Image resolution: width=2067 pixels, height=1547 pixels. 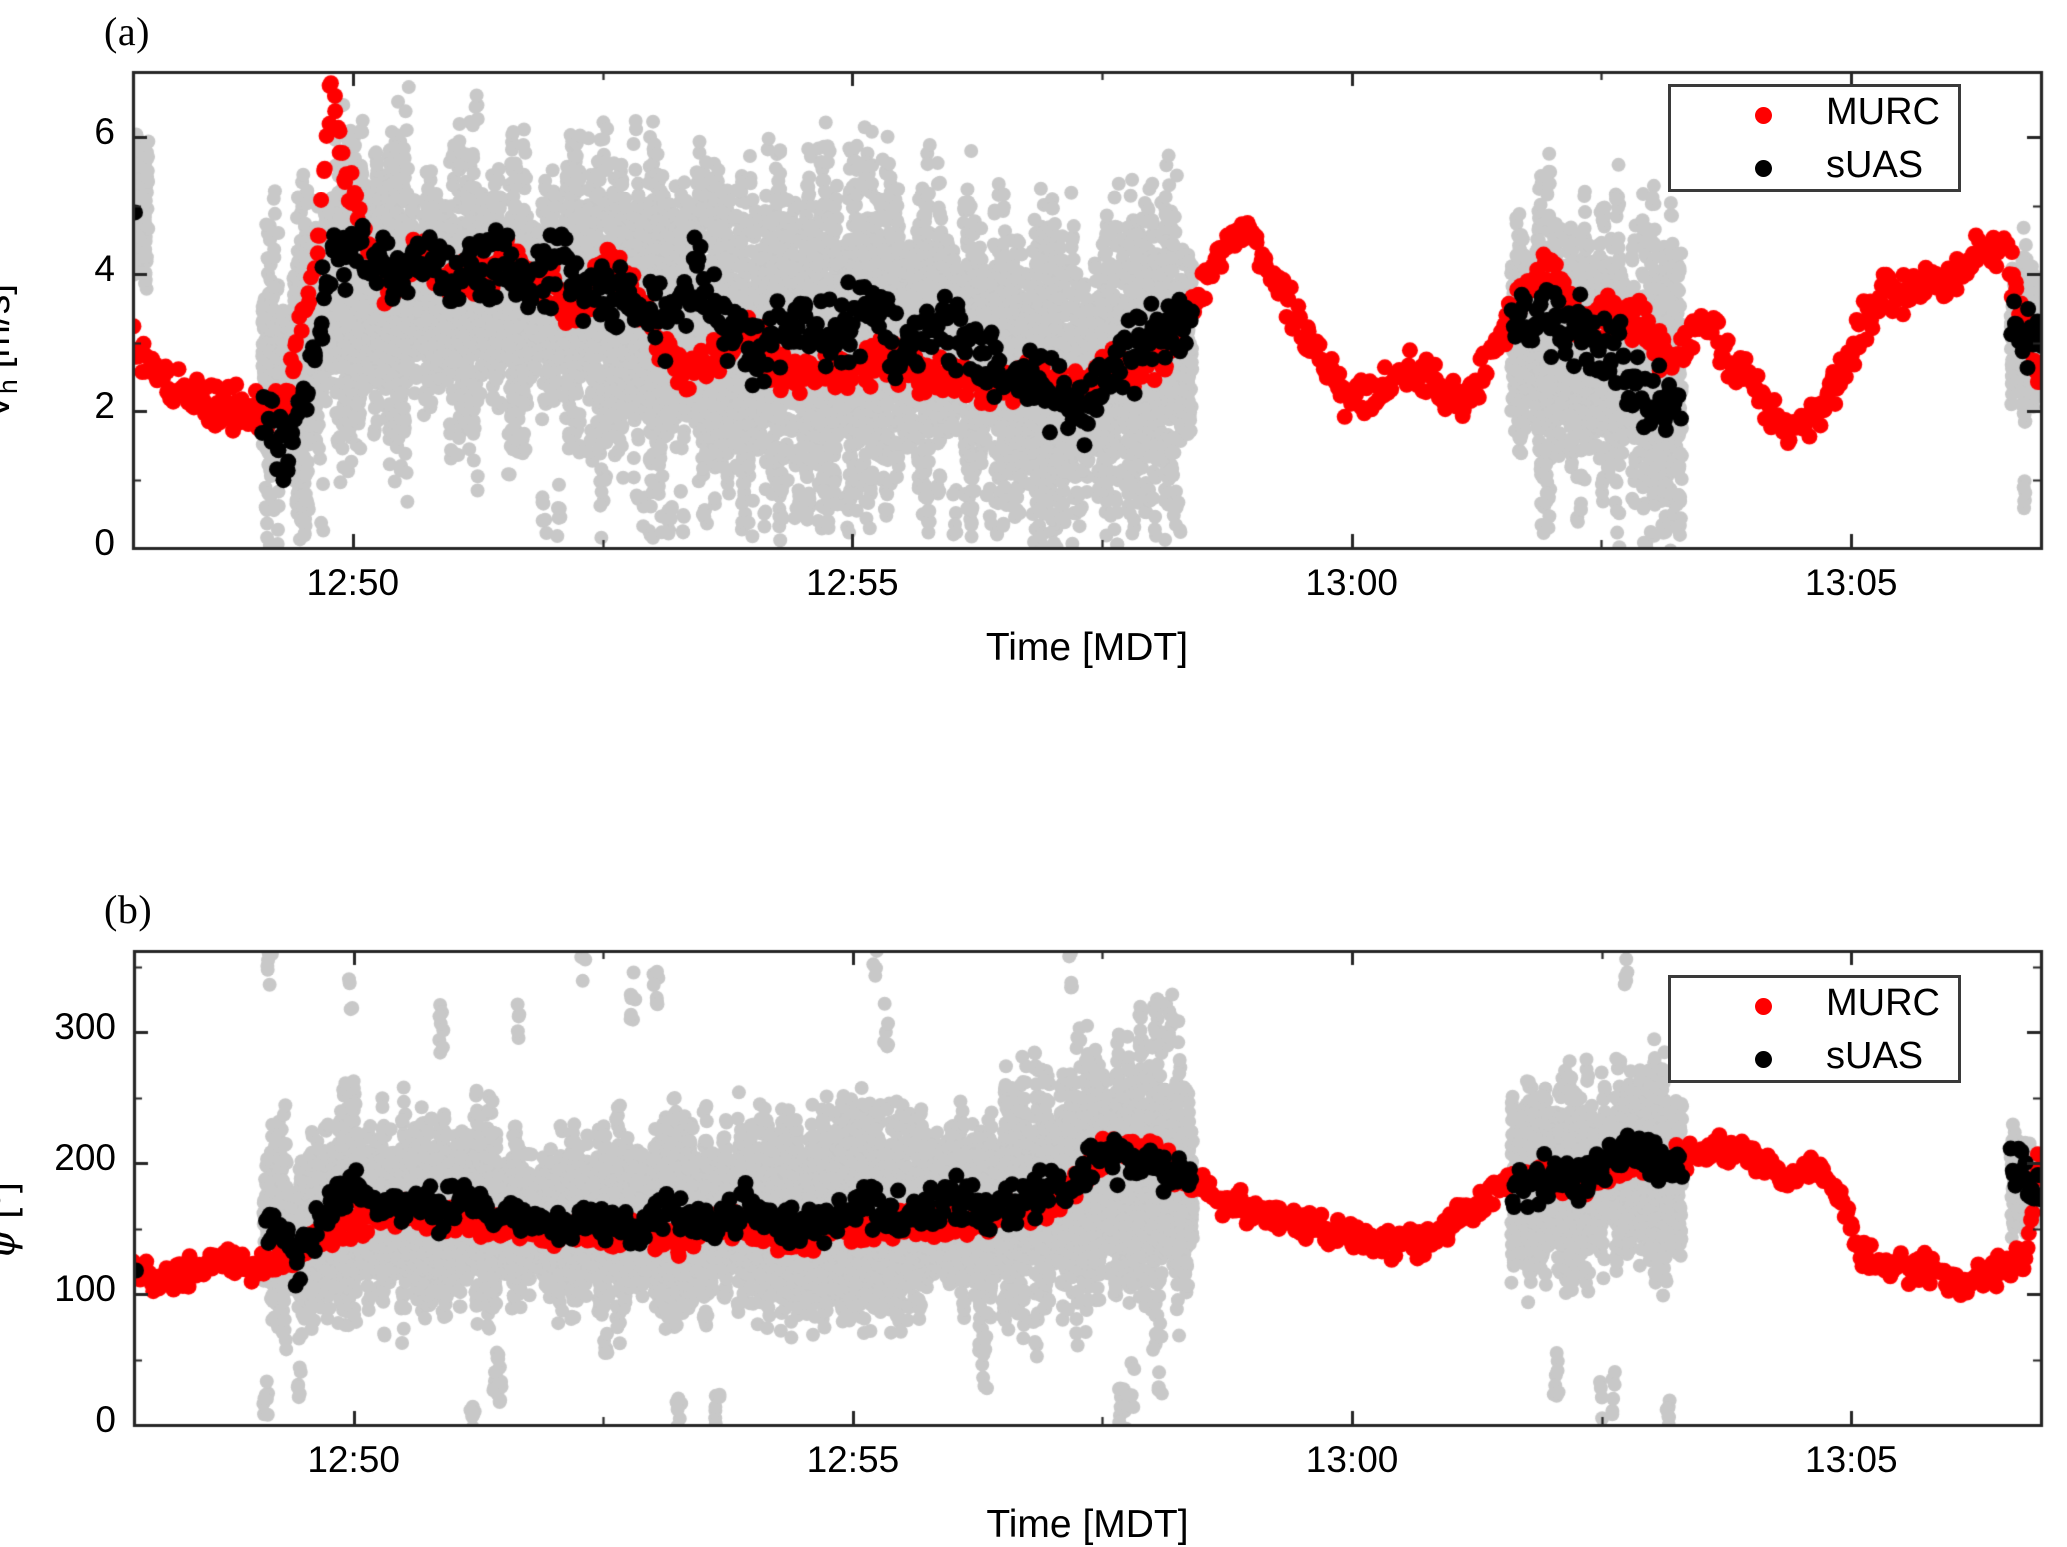 What do you see at coordinates (12, 1221) in the screenshot?
I see `y-axis-label: ψ [o]` at bounding box center [12, 1221].